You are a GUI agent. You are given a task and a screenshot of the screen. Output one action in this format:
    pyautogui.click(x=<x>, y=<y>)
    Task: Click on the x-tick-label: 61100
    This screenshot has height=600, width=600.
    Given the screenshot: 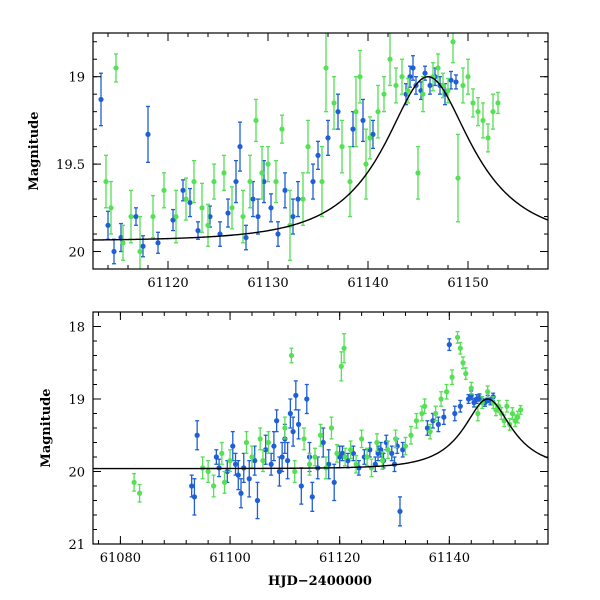 What is the action you would take?
    pyautogui.click(x=229, y=558)
    